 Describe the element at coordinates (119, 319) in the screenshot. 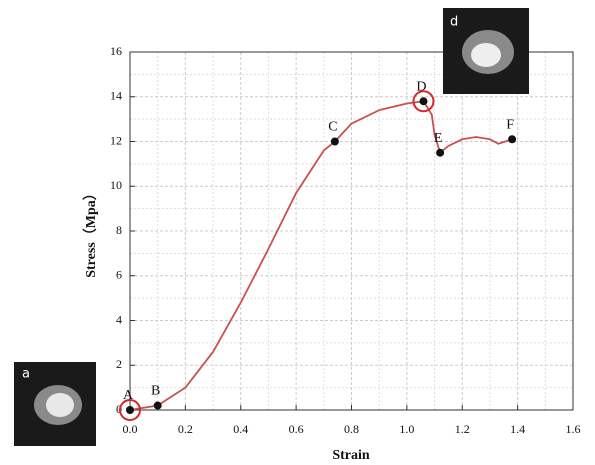

I see `y-tick-label: 4` at that location.